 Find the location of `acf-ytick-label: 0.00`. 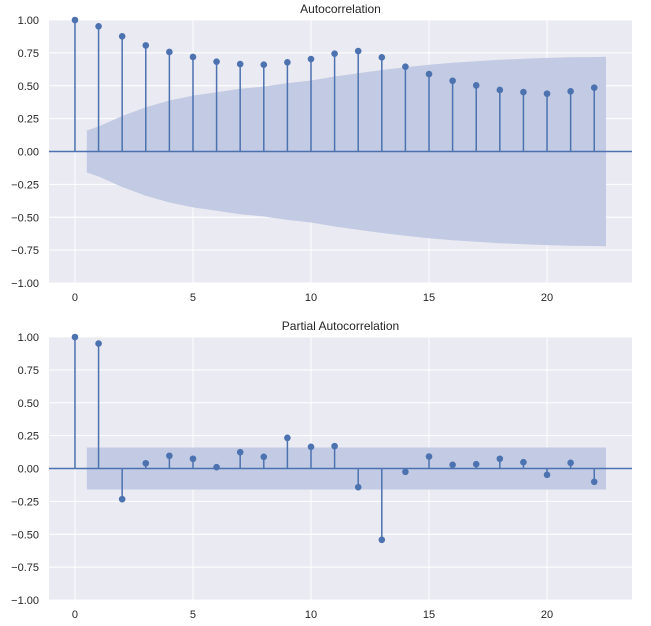

acf-ytick-label: 0.00 is located at coordinates (28, 153).